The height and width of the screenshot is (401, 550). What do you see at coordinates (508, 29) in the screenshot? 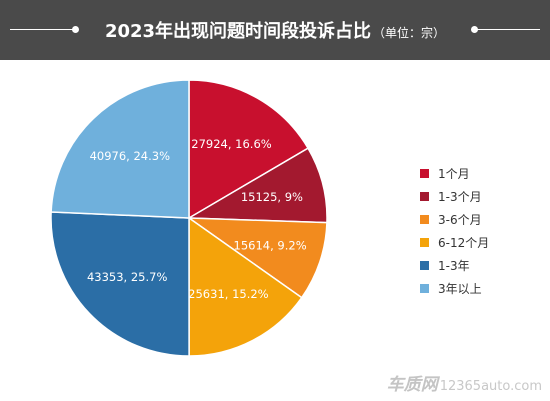
I see `title-decoration-line-right` at bounding box center [508, 29].